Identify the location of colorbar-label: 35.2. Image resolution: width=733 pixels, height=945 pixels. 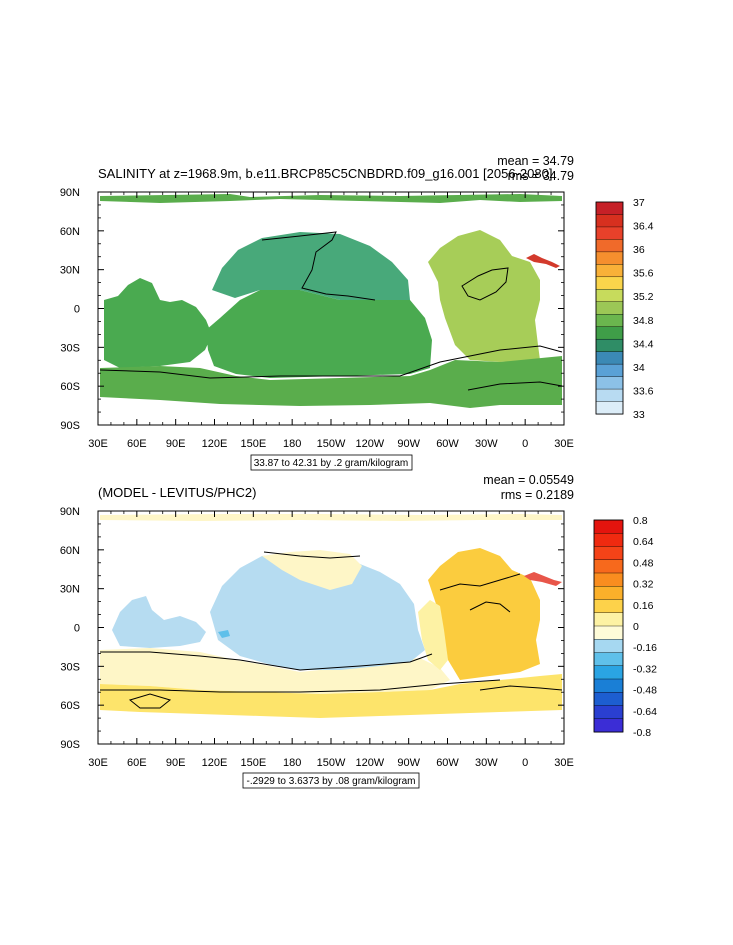
(643, 297).